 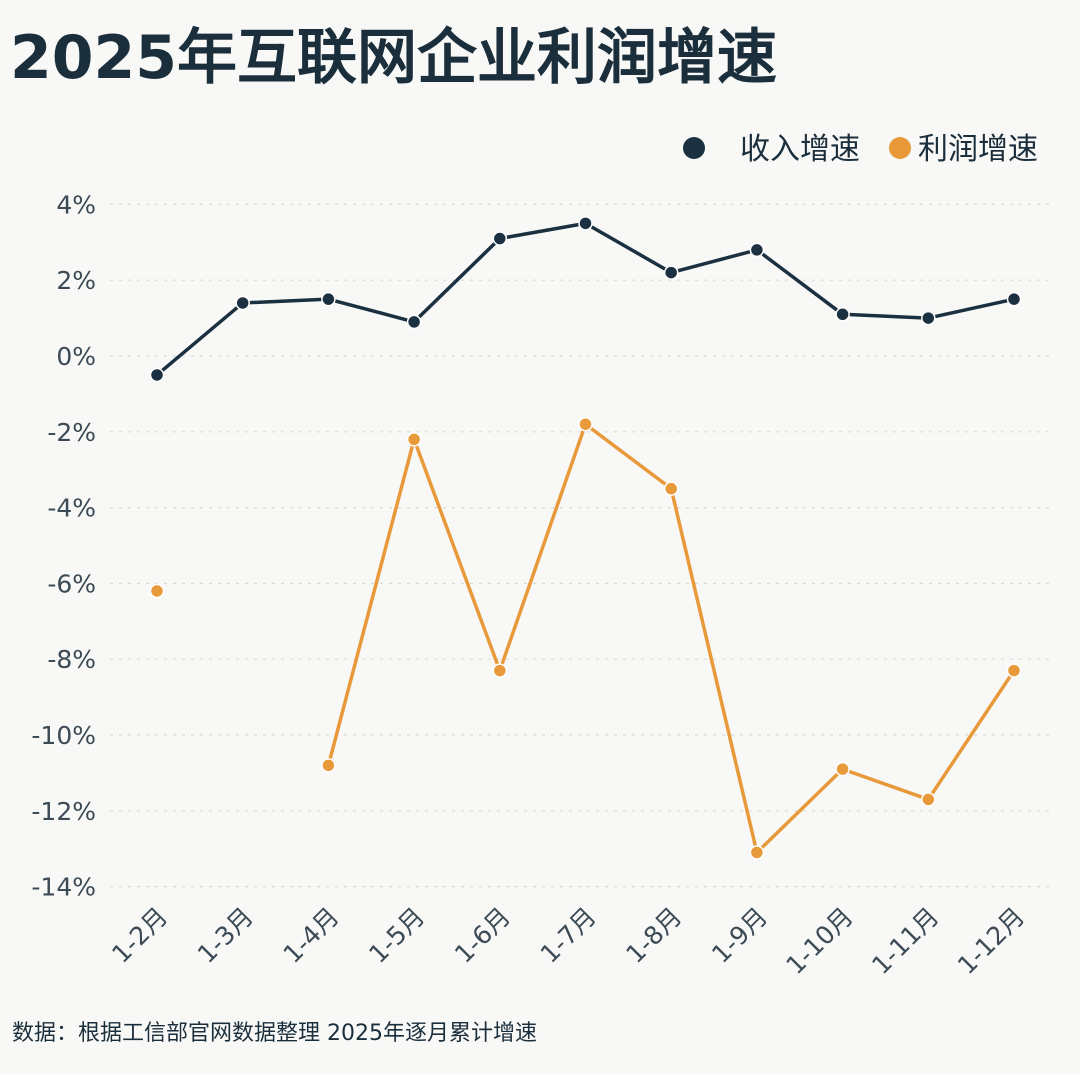 I want to click on y-tick-label: -8%, so click(x=71, y=659).